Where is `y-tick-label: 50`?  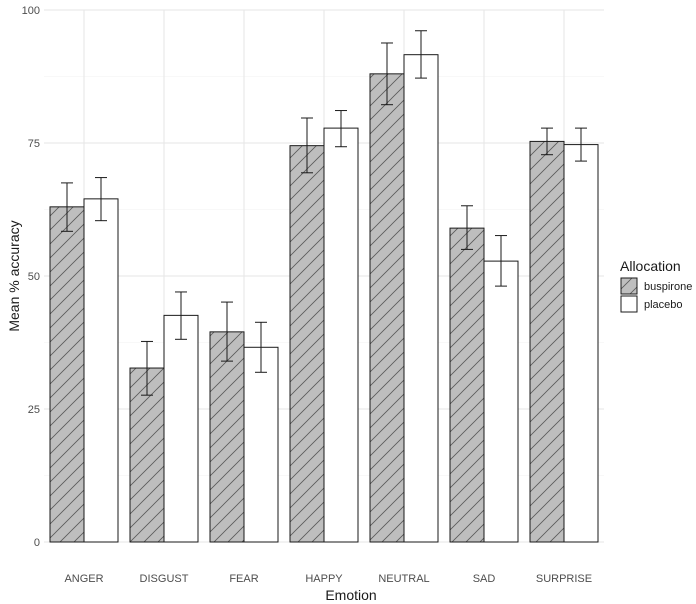 y-tick-label: 50 is located at coordinates (34, 277).